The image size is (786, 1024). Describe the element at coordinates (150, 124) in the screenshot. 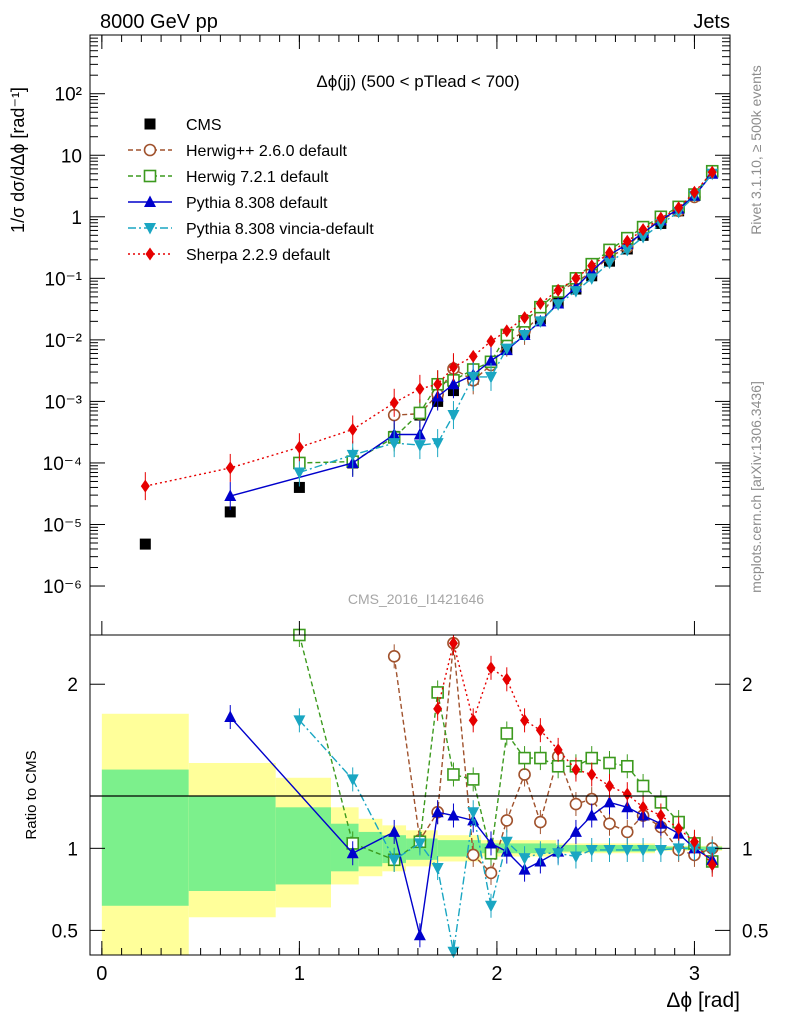

I see `legend-marker-cms` at that location.